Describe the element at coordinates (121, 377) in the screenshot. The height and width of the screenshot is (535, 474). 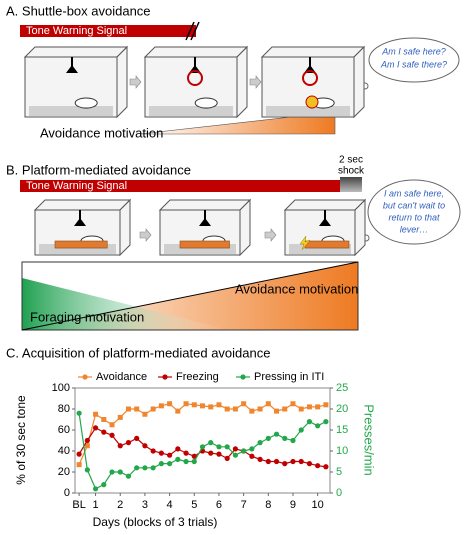
I see `legend-label: Avoidance` at that location.